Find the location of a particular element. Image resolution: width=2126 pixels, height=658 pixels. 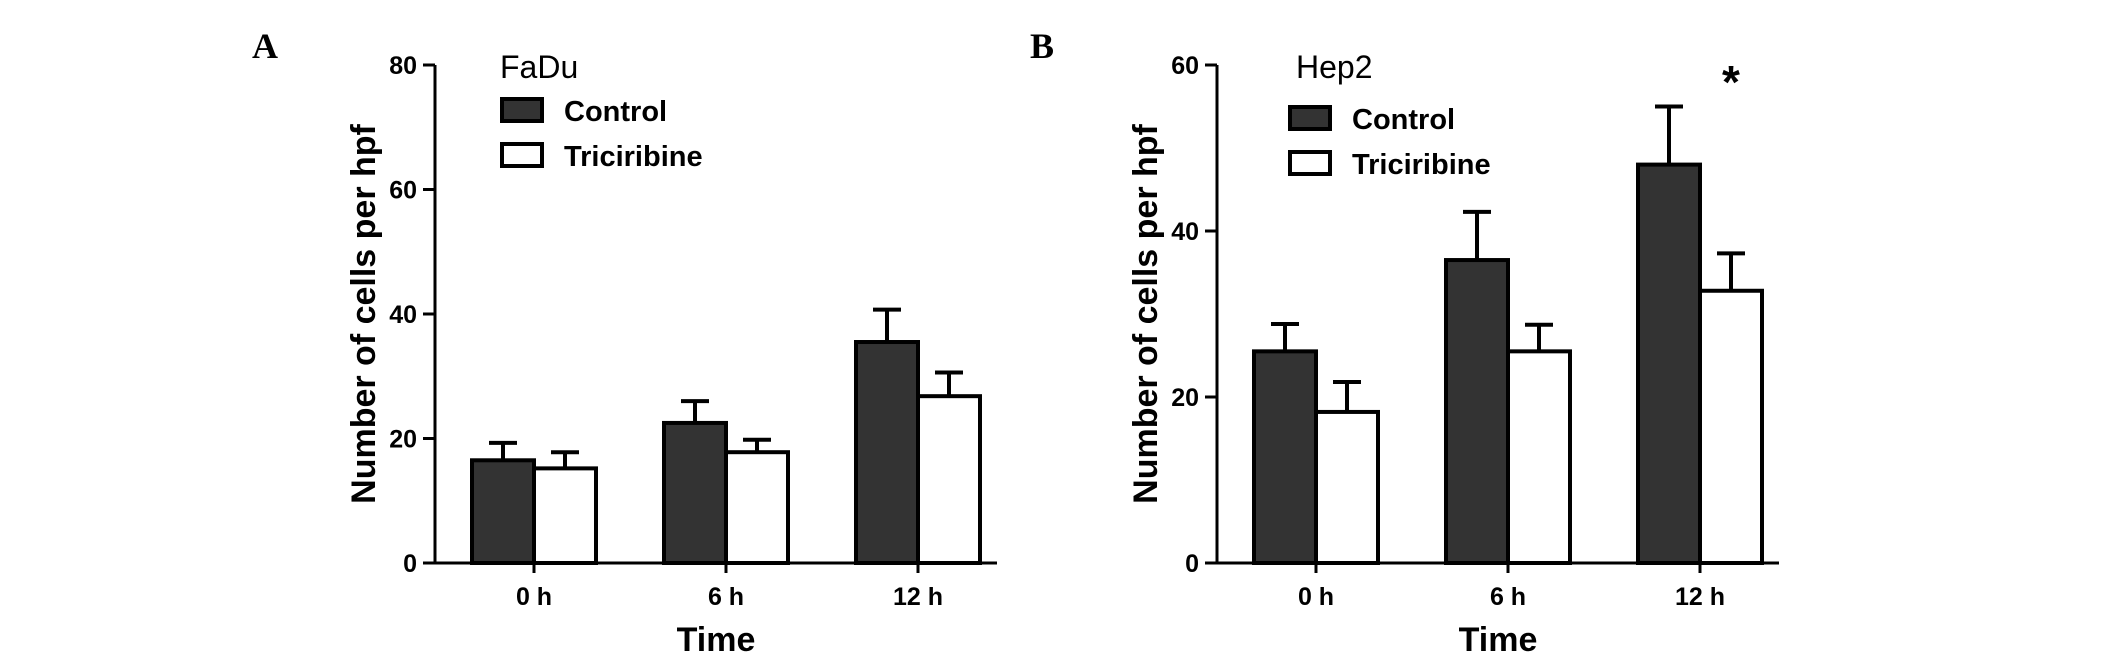

chart-title: Hep2 is located at coordinates (1334, 67).